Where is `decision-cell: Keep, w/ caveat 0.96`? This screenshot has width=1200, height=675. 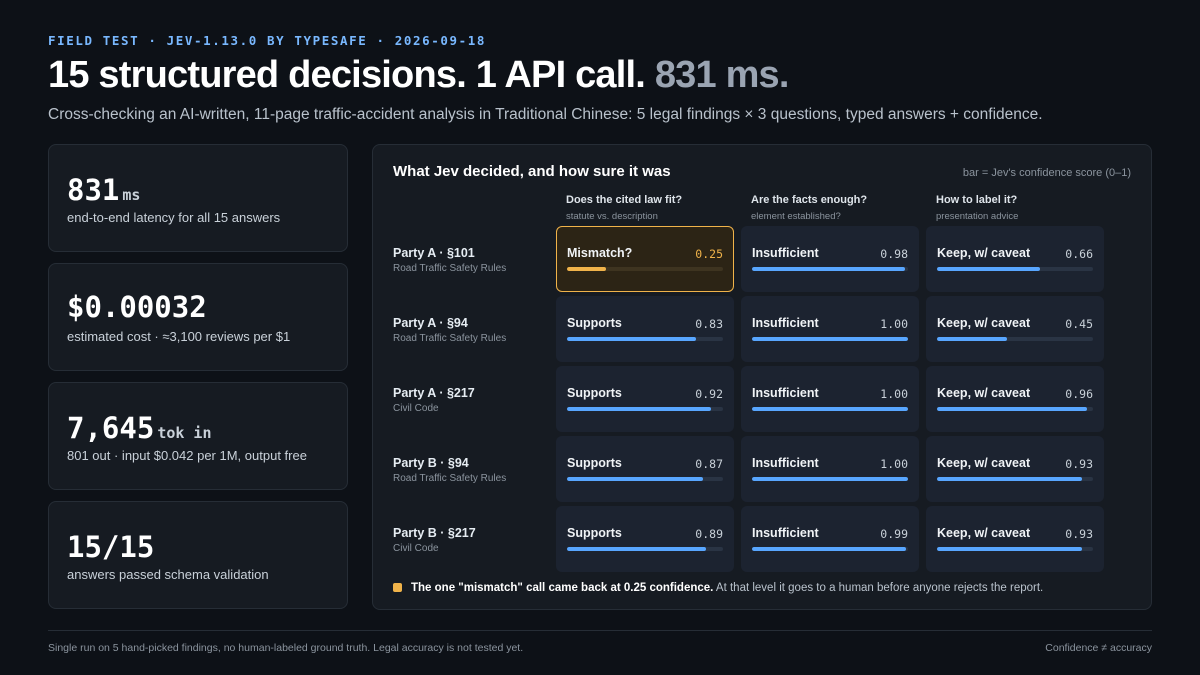 decision-cell: Keep, w/ caveat 0.96 is located at coordinates (1015, 399).